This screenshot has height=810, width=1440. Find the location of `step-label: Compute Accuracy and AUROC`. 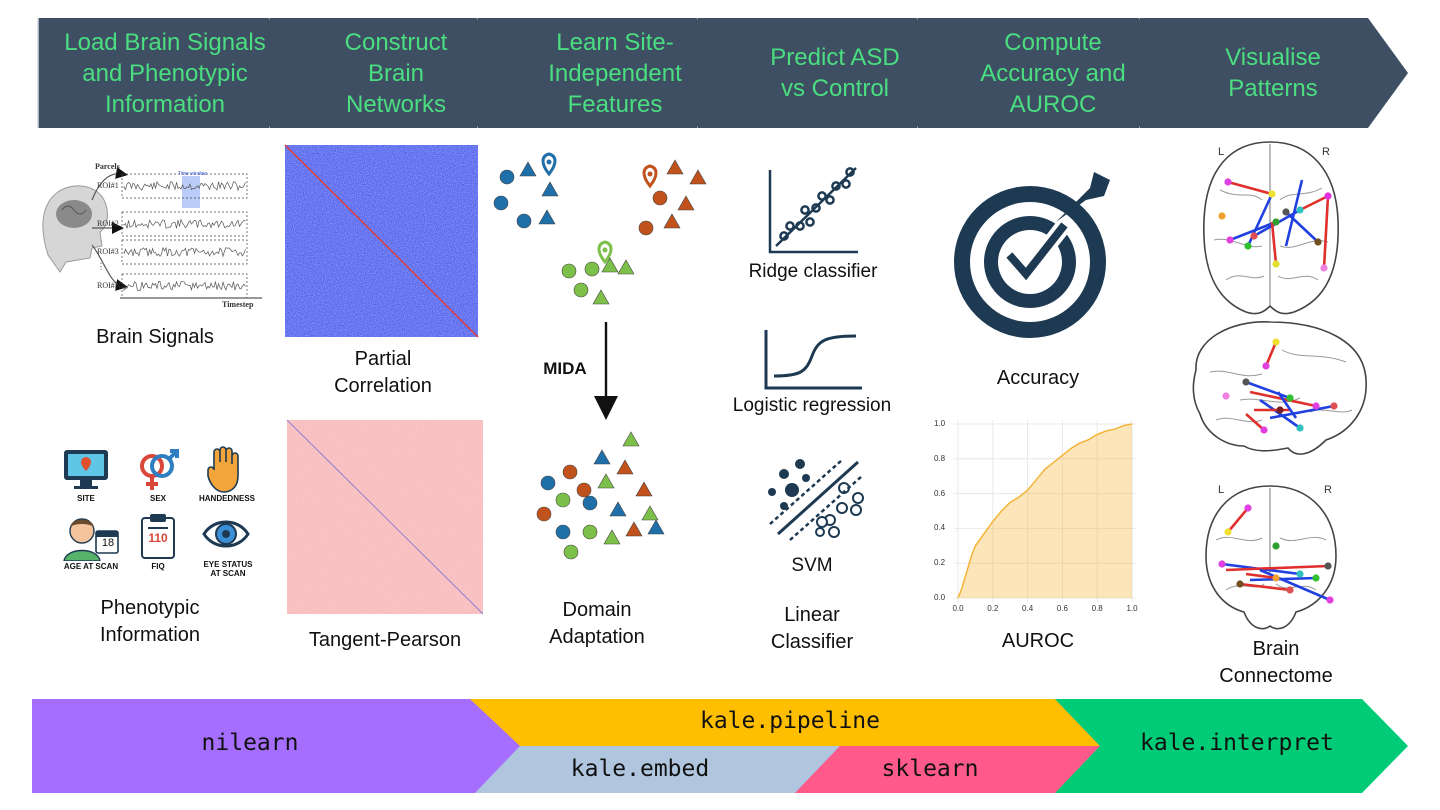

step-label: Compute Accuracy and AUROC is located at coordinates (1053, 73).